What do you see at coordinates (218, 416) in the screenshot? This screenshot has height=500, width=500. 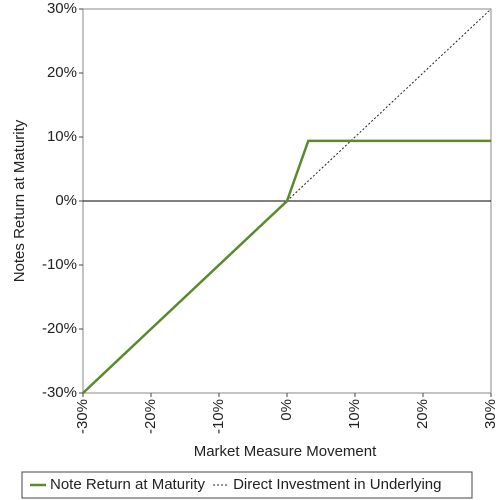 I see `x-tick-label: -10%` at bounding box center [218, 416].